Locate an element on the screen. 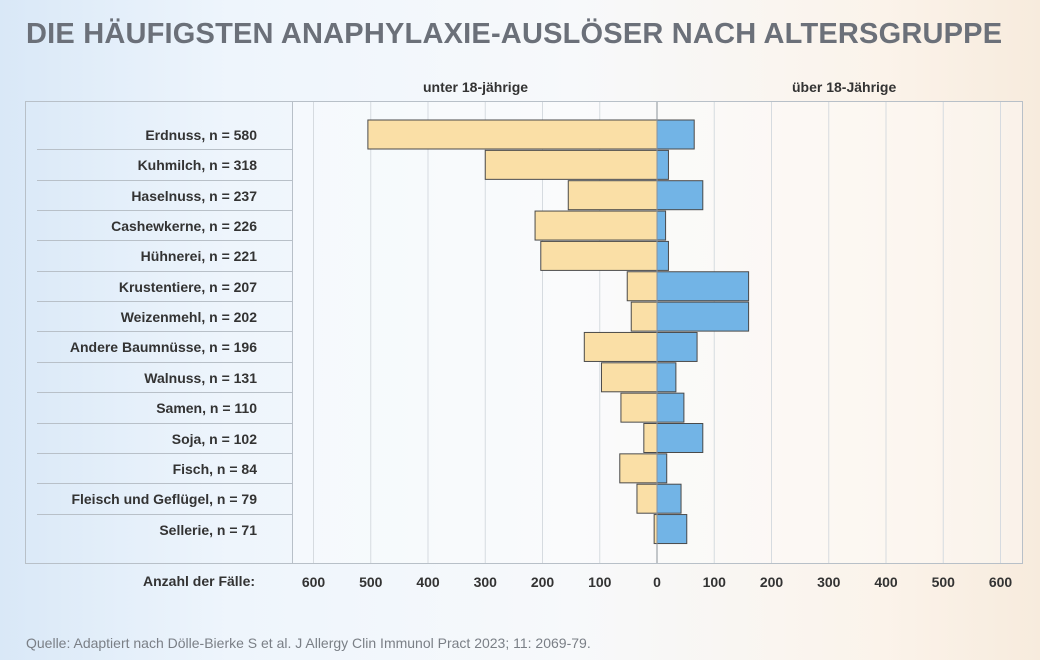  category-label: Andere Baumnüsse, n = 196 is located at coordinates (163, 347).